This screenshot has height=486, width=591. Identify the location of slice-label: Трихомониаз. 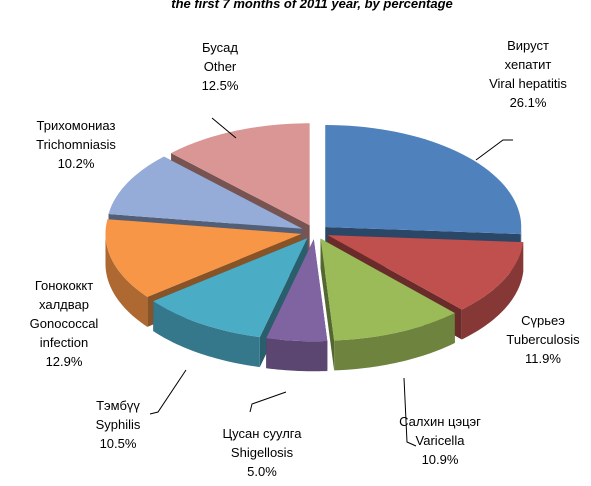
(76, 125).